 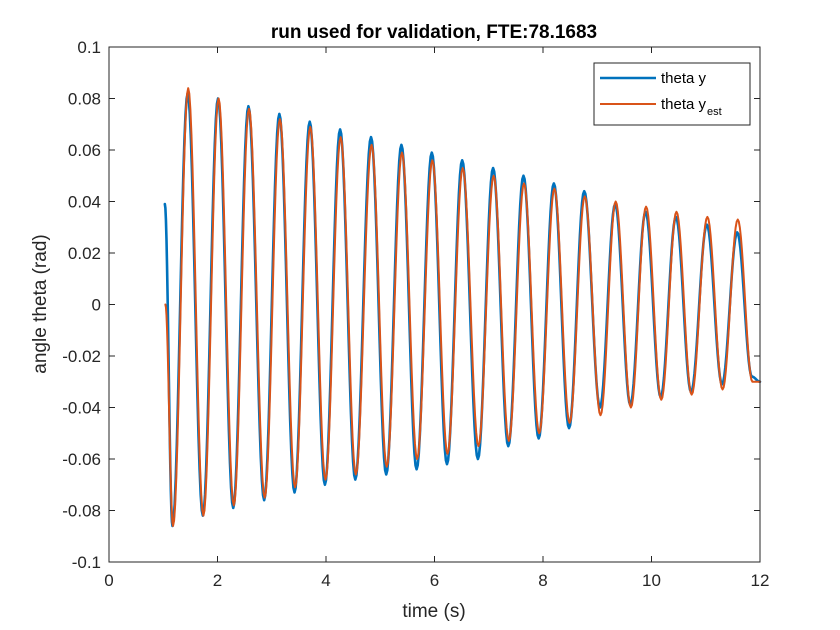 What do you see at coordinates (714, 112) in the screenshot?
I see `legend-entry-theta-y-est-subscript: est` at bounding box center [714, 112].